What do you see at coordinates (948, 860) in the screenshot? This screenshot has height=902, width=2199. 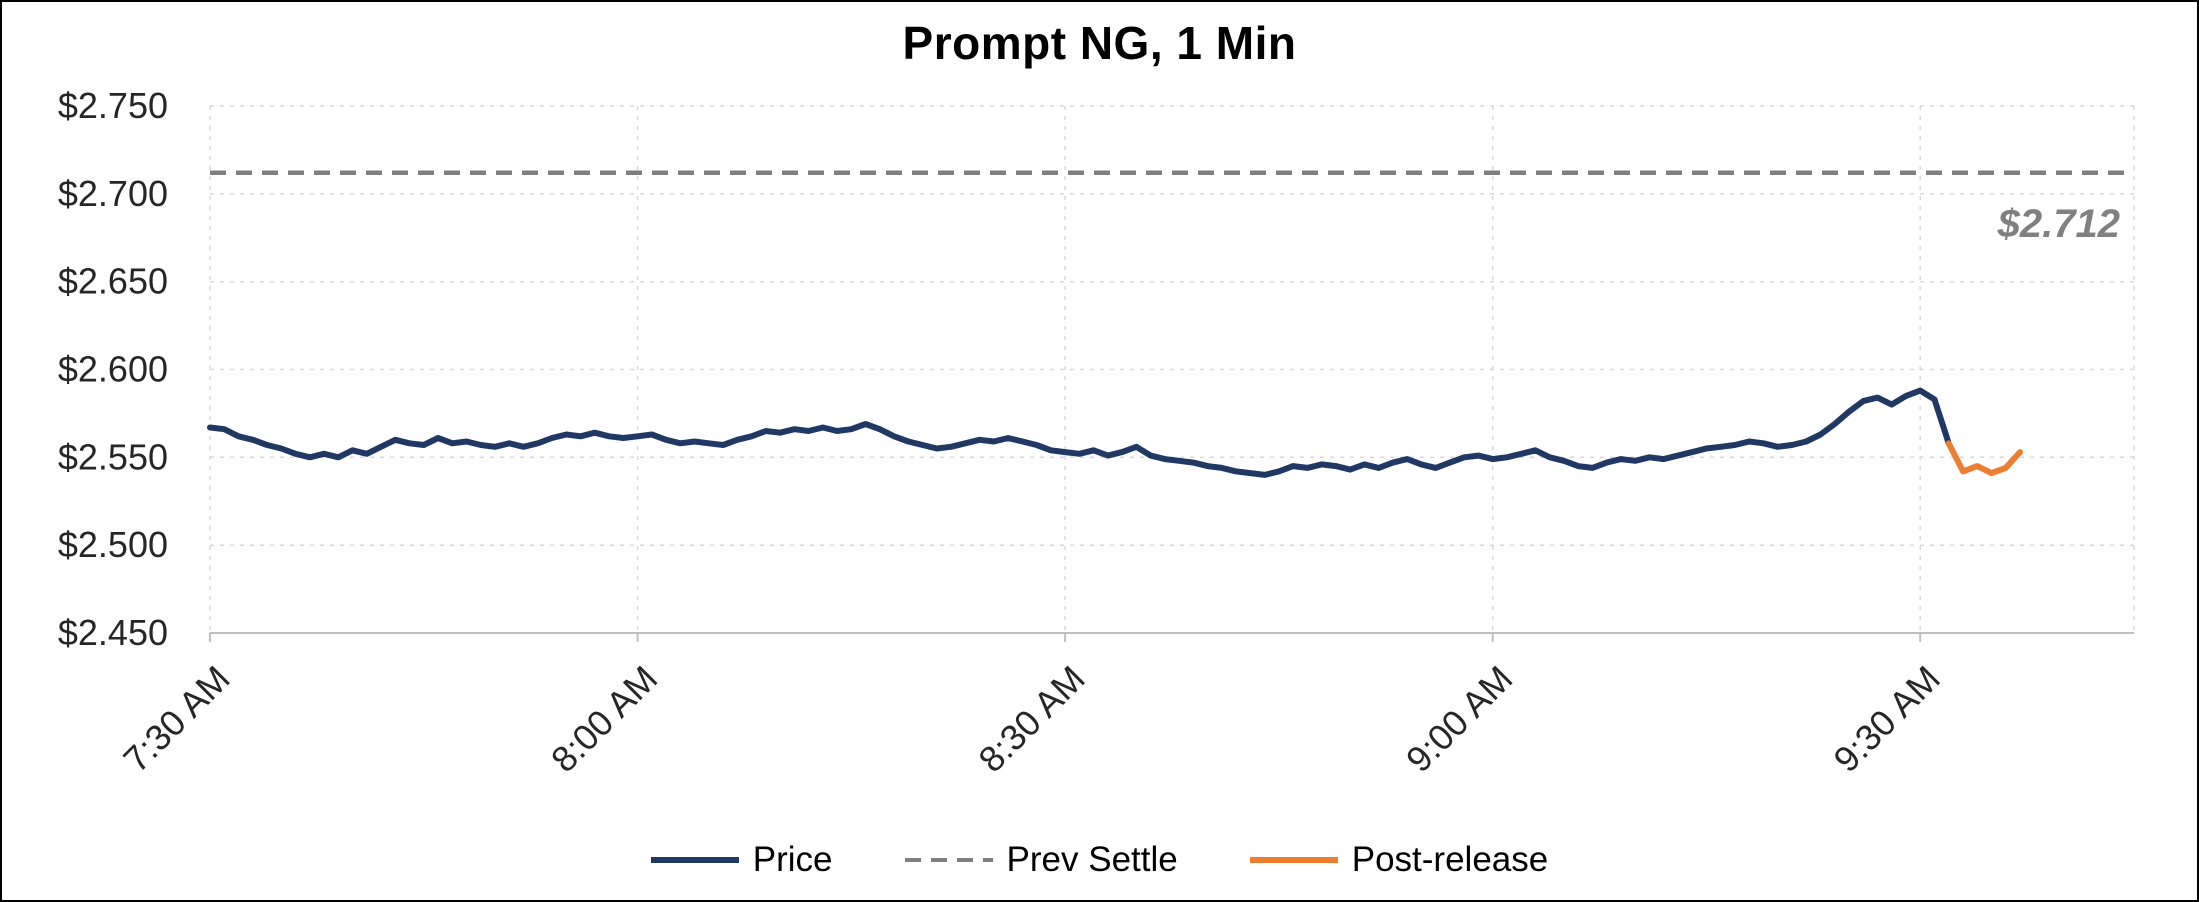 I see `prev-settle-line-sample-icon` at bounding box center [948, 860].